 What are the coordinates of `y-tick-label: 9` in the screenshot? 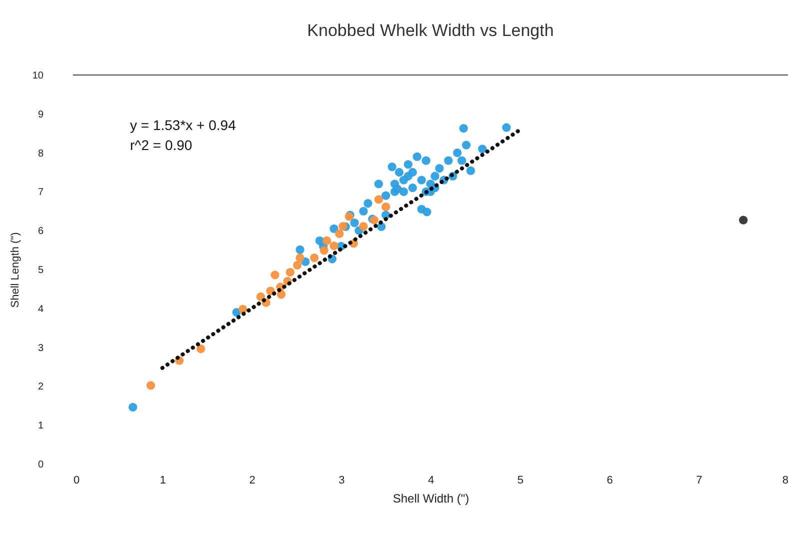 It's located at (41, 114).